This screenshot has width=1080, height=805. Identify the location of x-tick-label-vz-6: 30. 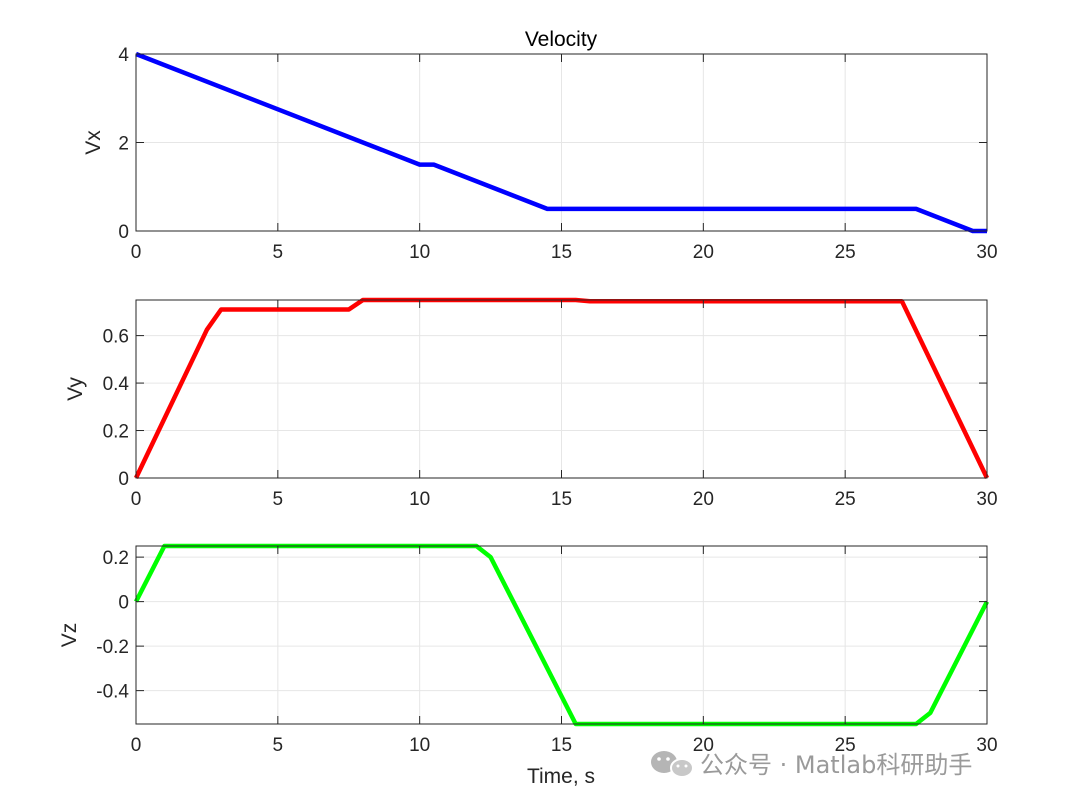
(986, 745).